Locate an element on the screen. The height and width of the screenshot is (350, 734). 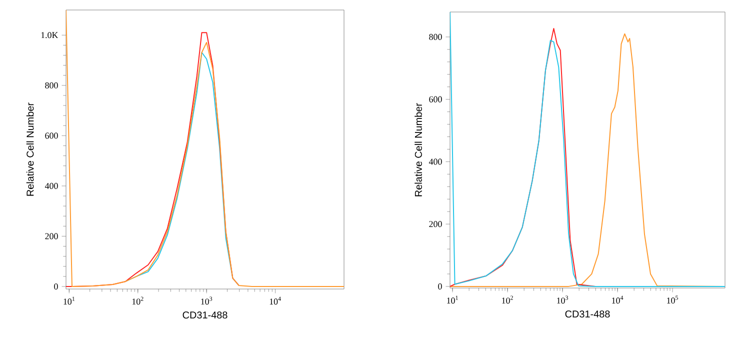
y-tick-label: 1.0K is located at coordinates (49, 35).